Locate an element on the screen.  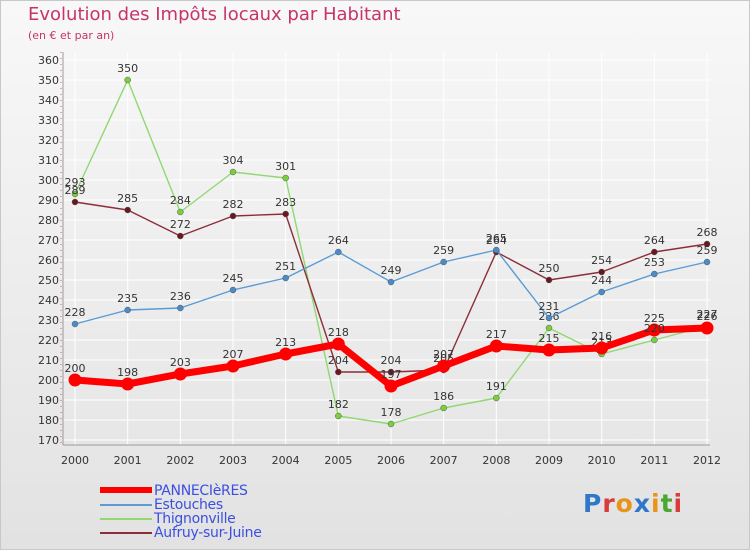
y-tick-label: 250 is located at coordinates (48, 280).